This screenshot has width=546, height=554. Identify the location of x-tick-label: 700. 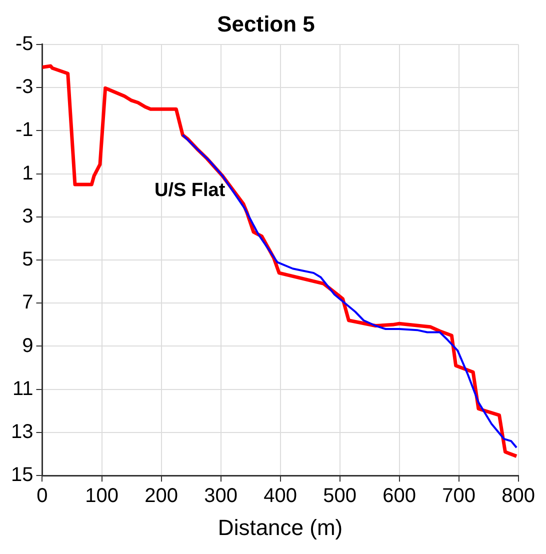
(459, 496).